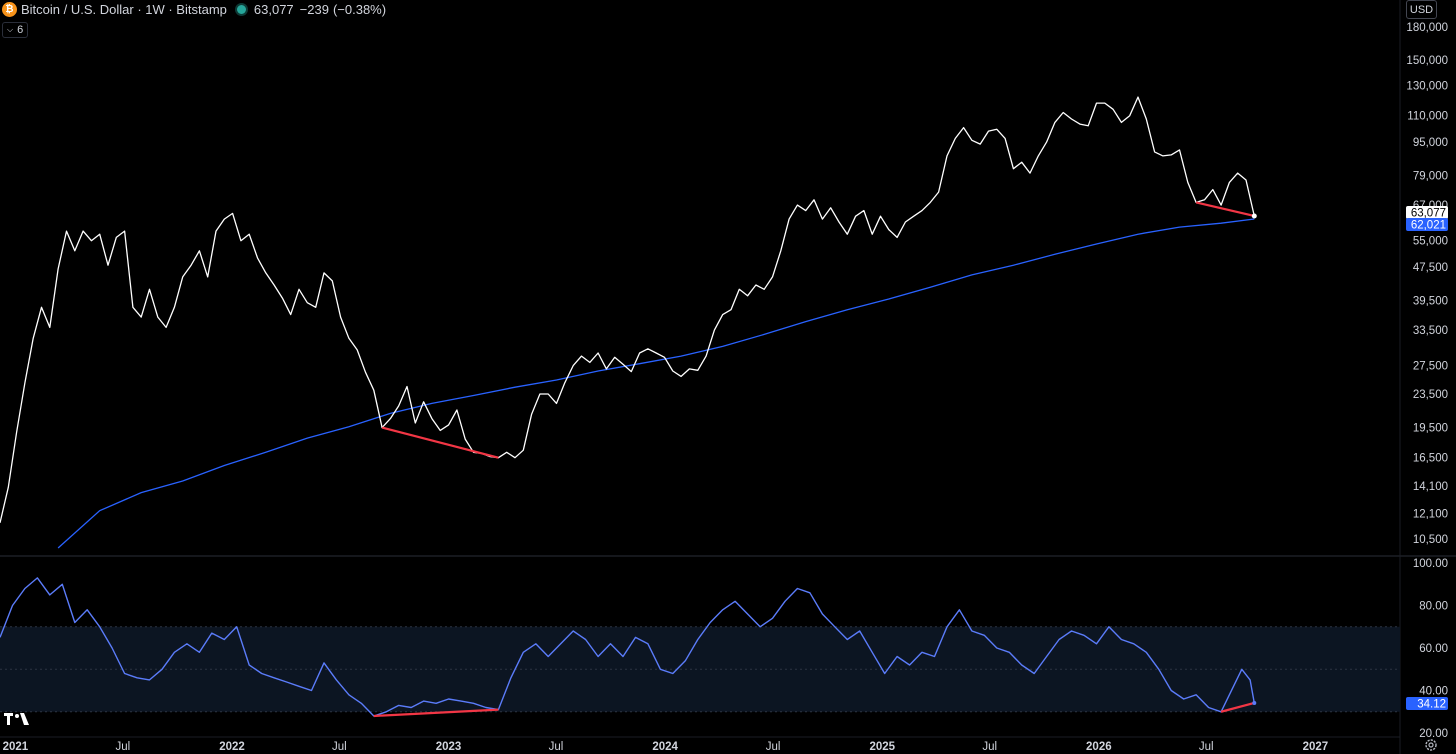 This screenshot has height=754, width=1456. Describe the element at coordinates (1430, 301) in the screenshot. I see `price-axis-tick-label: 39,500` at that location.